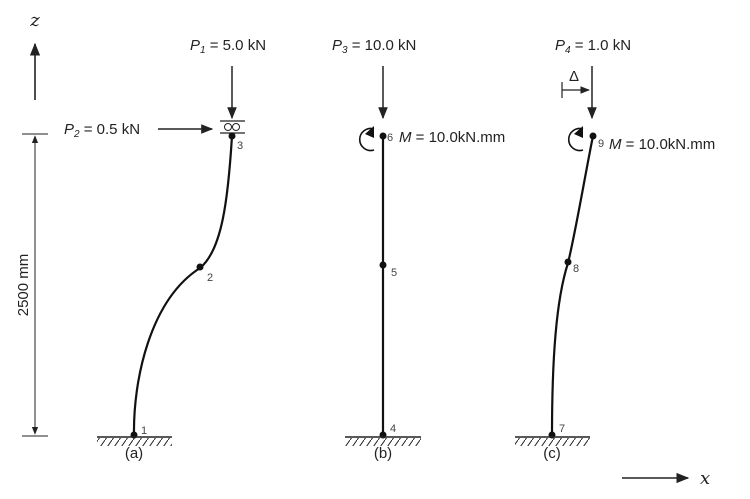 The height and width of the screenshot is (499, 750). What do you see at coordinates (572, 285) in the screenshot?
I see `imperfect-column-c` at bounding box center [572, 285].